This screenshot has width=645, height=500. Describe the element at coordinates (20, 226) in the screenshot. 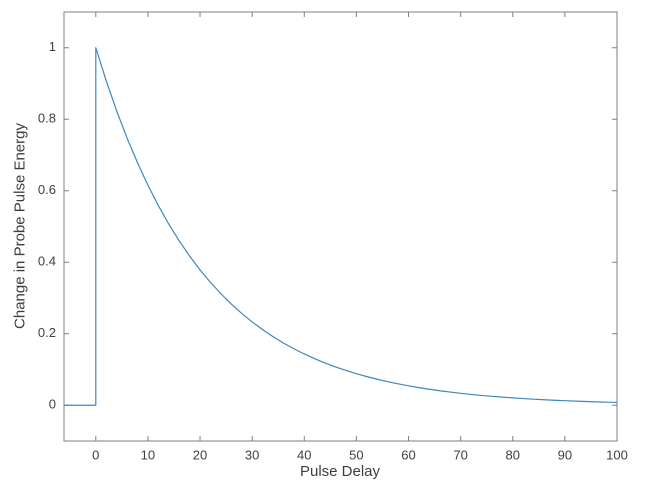

I see `y-axis-label: Change in Probe Pulse Energy` at that location.